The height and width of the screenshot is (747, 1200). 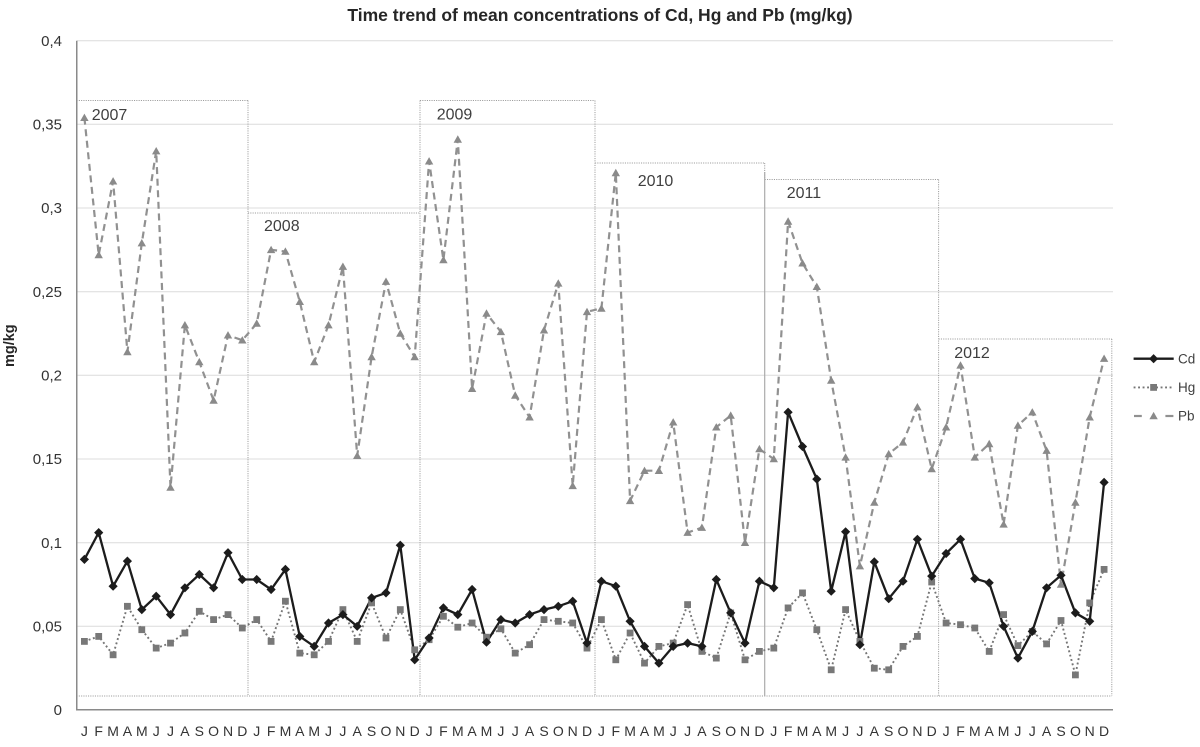 I want to click on svg-text: 0,05, so click(x=47, y=627).